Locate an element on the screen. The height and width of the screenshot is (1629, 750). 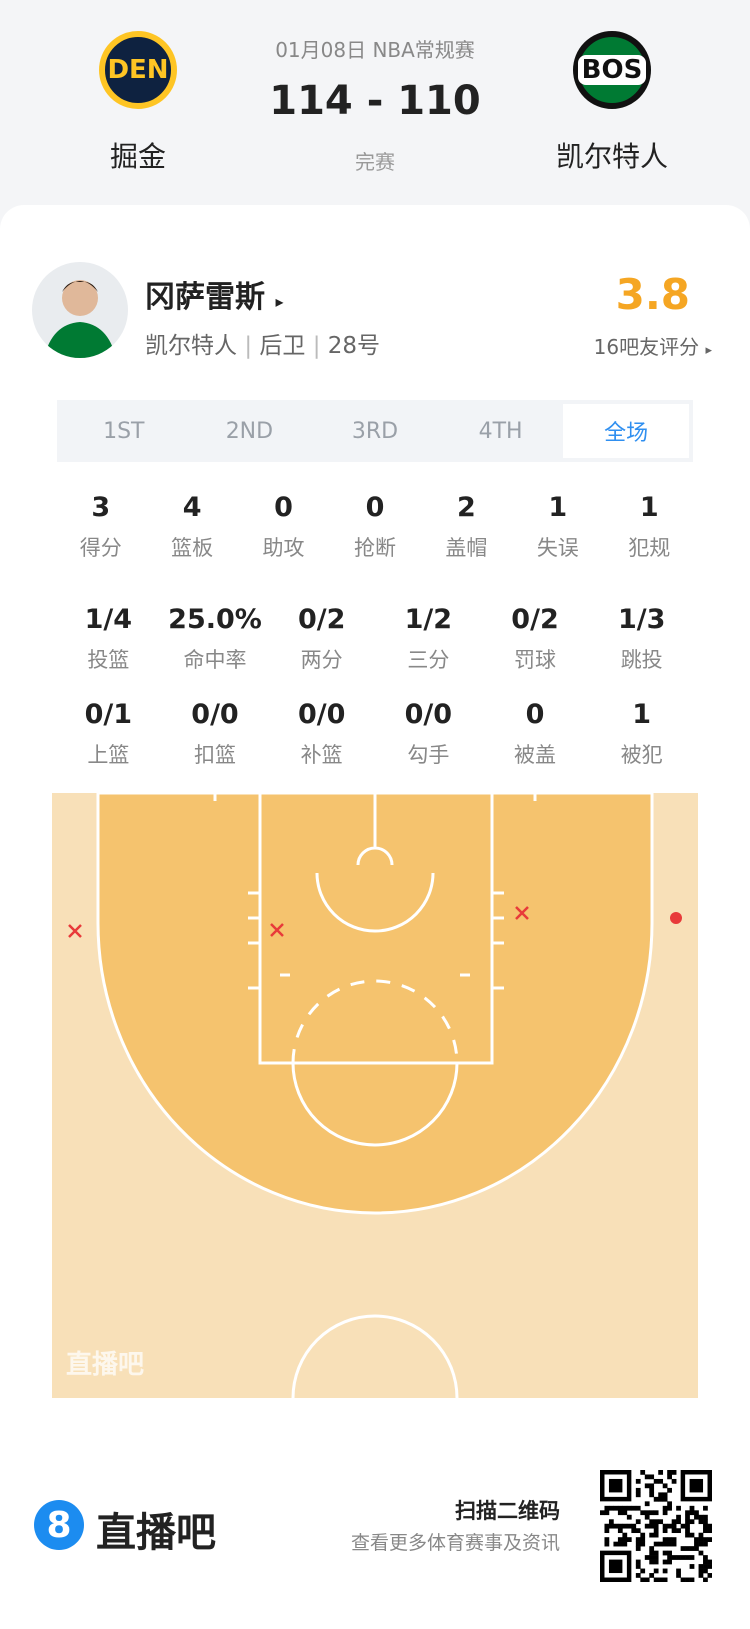
shot-make is located at coordinates (676, 918).